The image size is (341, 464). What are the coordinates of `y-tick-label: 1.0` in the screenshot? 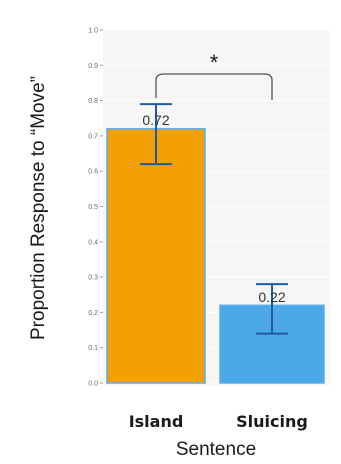 It's located at (93, 31).